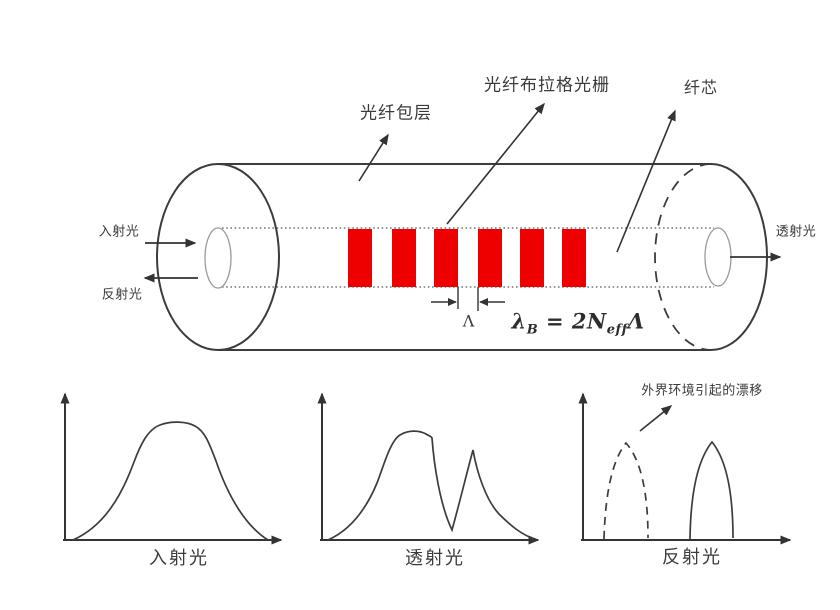 This screenshot has height=610, width=840. Describe the element at coordinates (495, 163) in the screenshot. I see `grating-pointer-arrow` at that location.